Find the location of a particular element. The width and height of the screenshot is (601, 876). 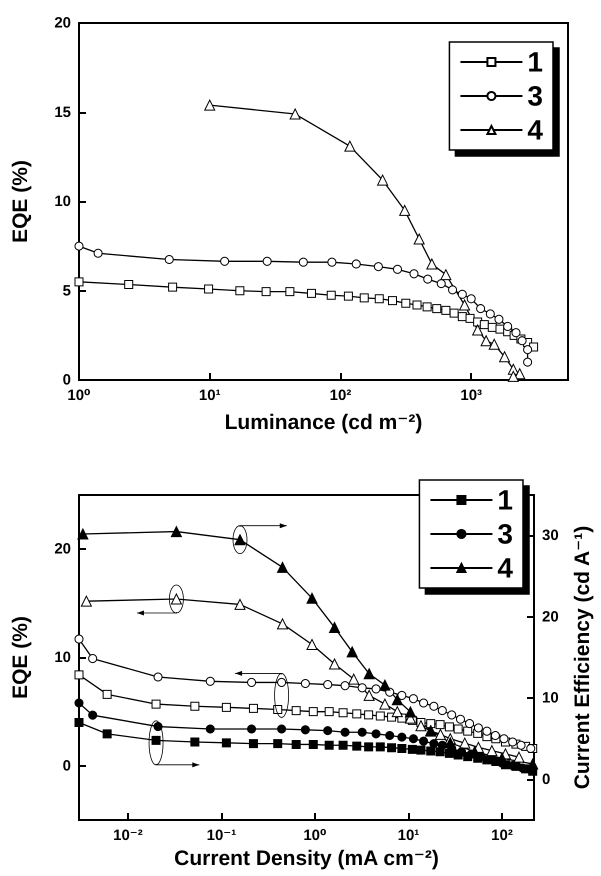

y2-tick-label: 20 is located at coordinates (550, 617).